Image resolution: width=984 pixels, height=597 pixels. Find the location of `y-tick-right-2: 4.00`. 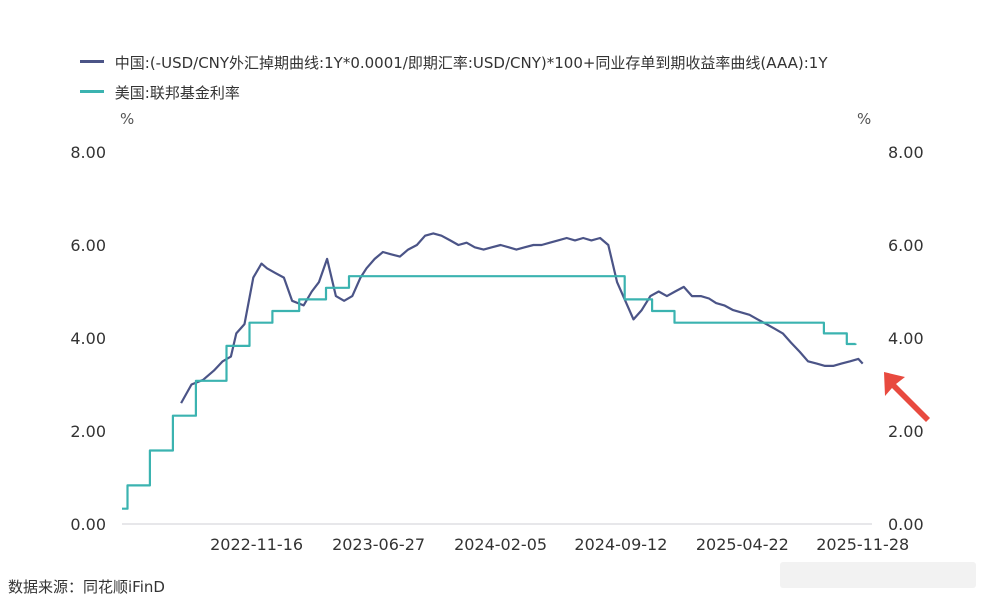

y-tick-right-2: 4.00 is located at coordinates (906, 338).